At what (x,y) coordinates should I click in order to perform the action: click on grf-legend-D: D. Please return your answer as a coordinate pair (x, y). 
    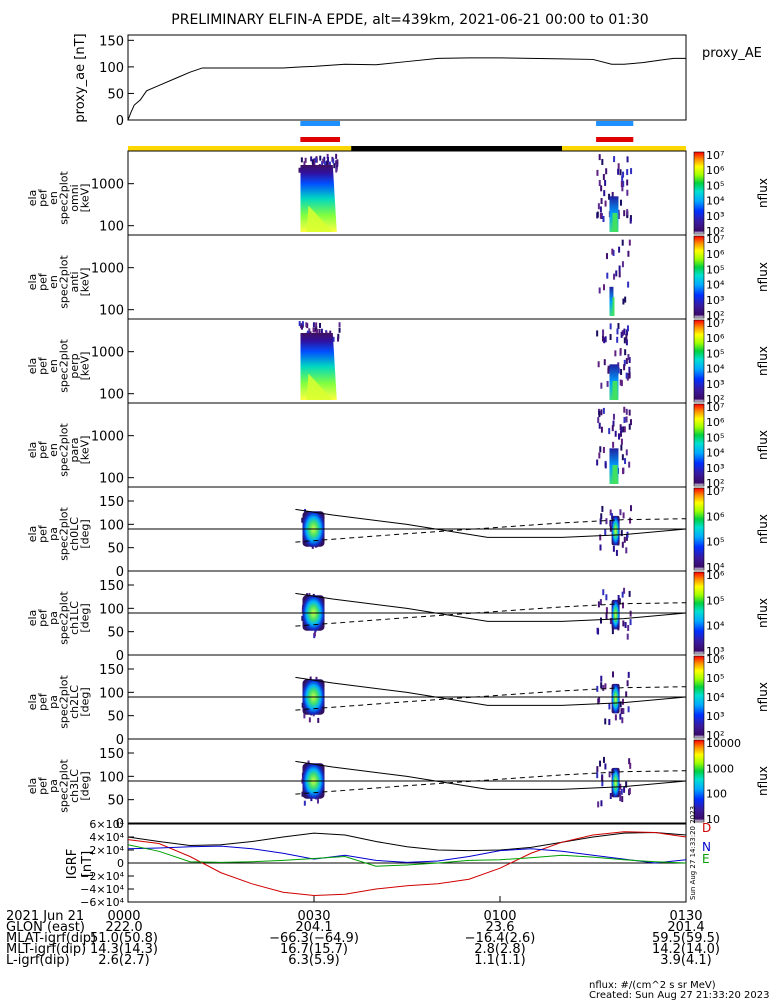
    Looking at the image, I should click on (706, 828).